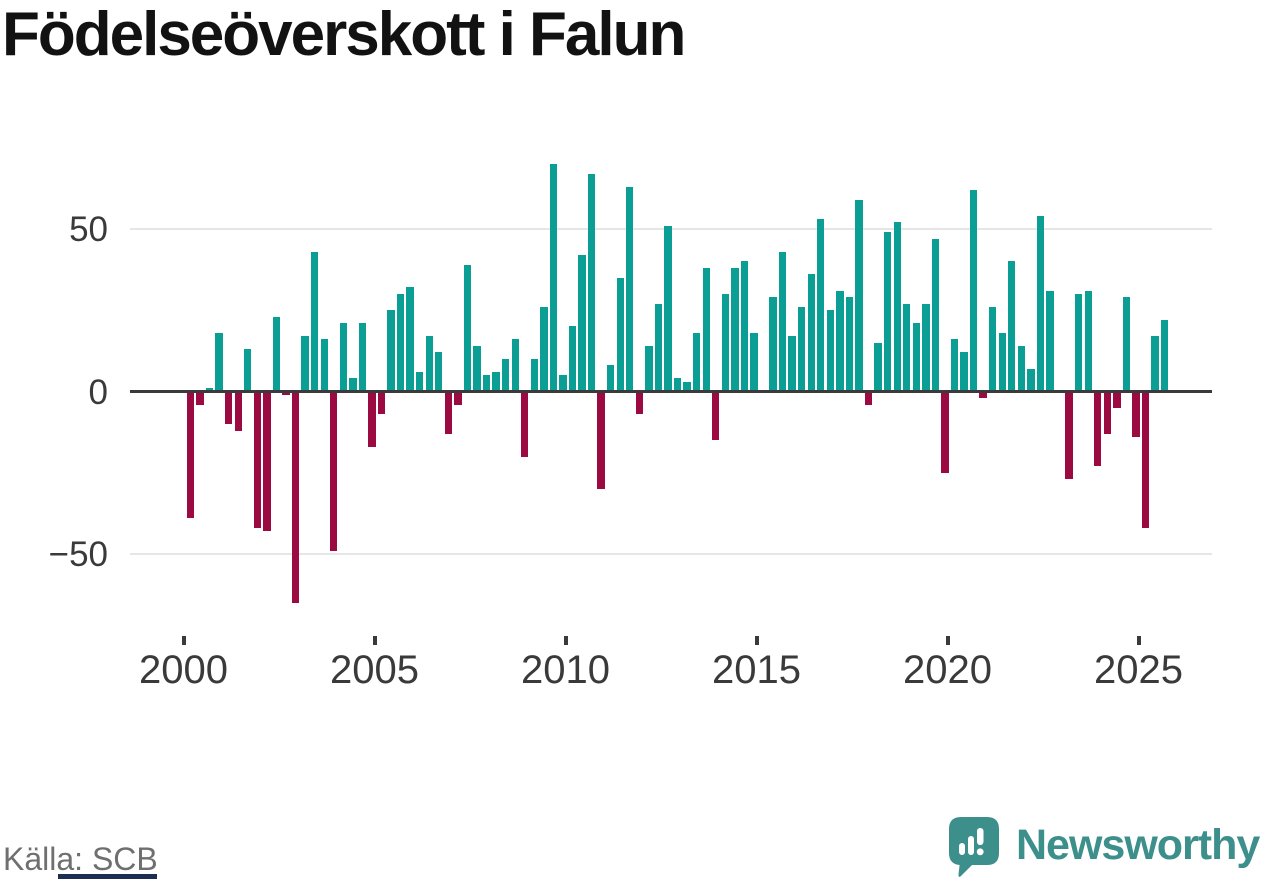  Describe the element at coordinates (88, 229) in the screenshot. I see `y-axis-tick-label: 50` at that location.